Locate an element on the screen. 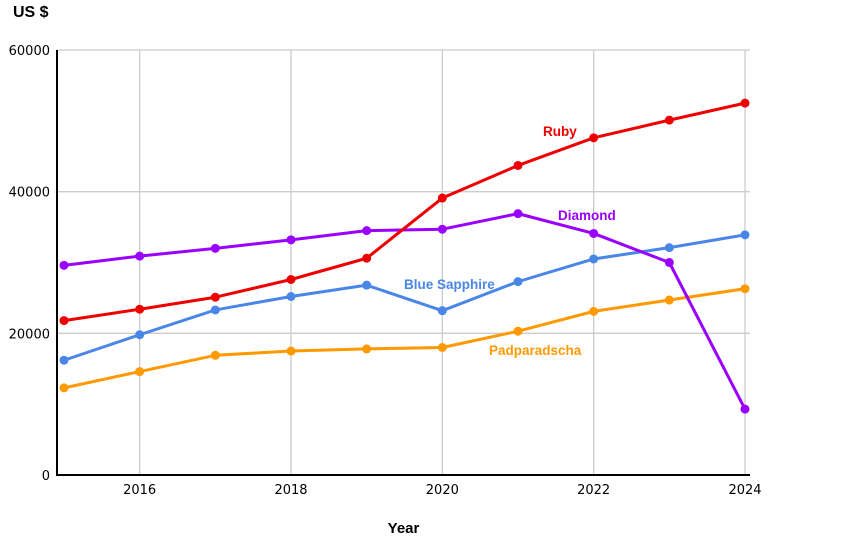 Image resolution: width=849 pixels, height=543 pixels. data-point-blue-sapphire-2022 is located at coordinates (594, 259).